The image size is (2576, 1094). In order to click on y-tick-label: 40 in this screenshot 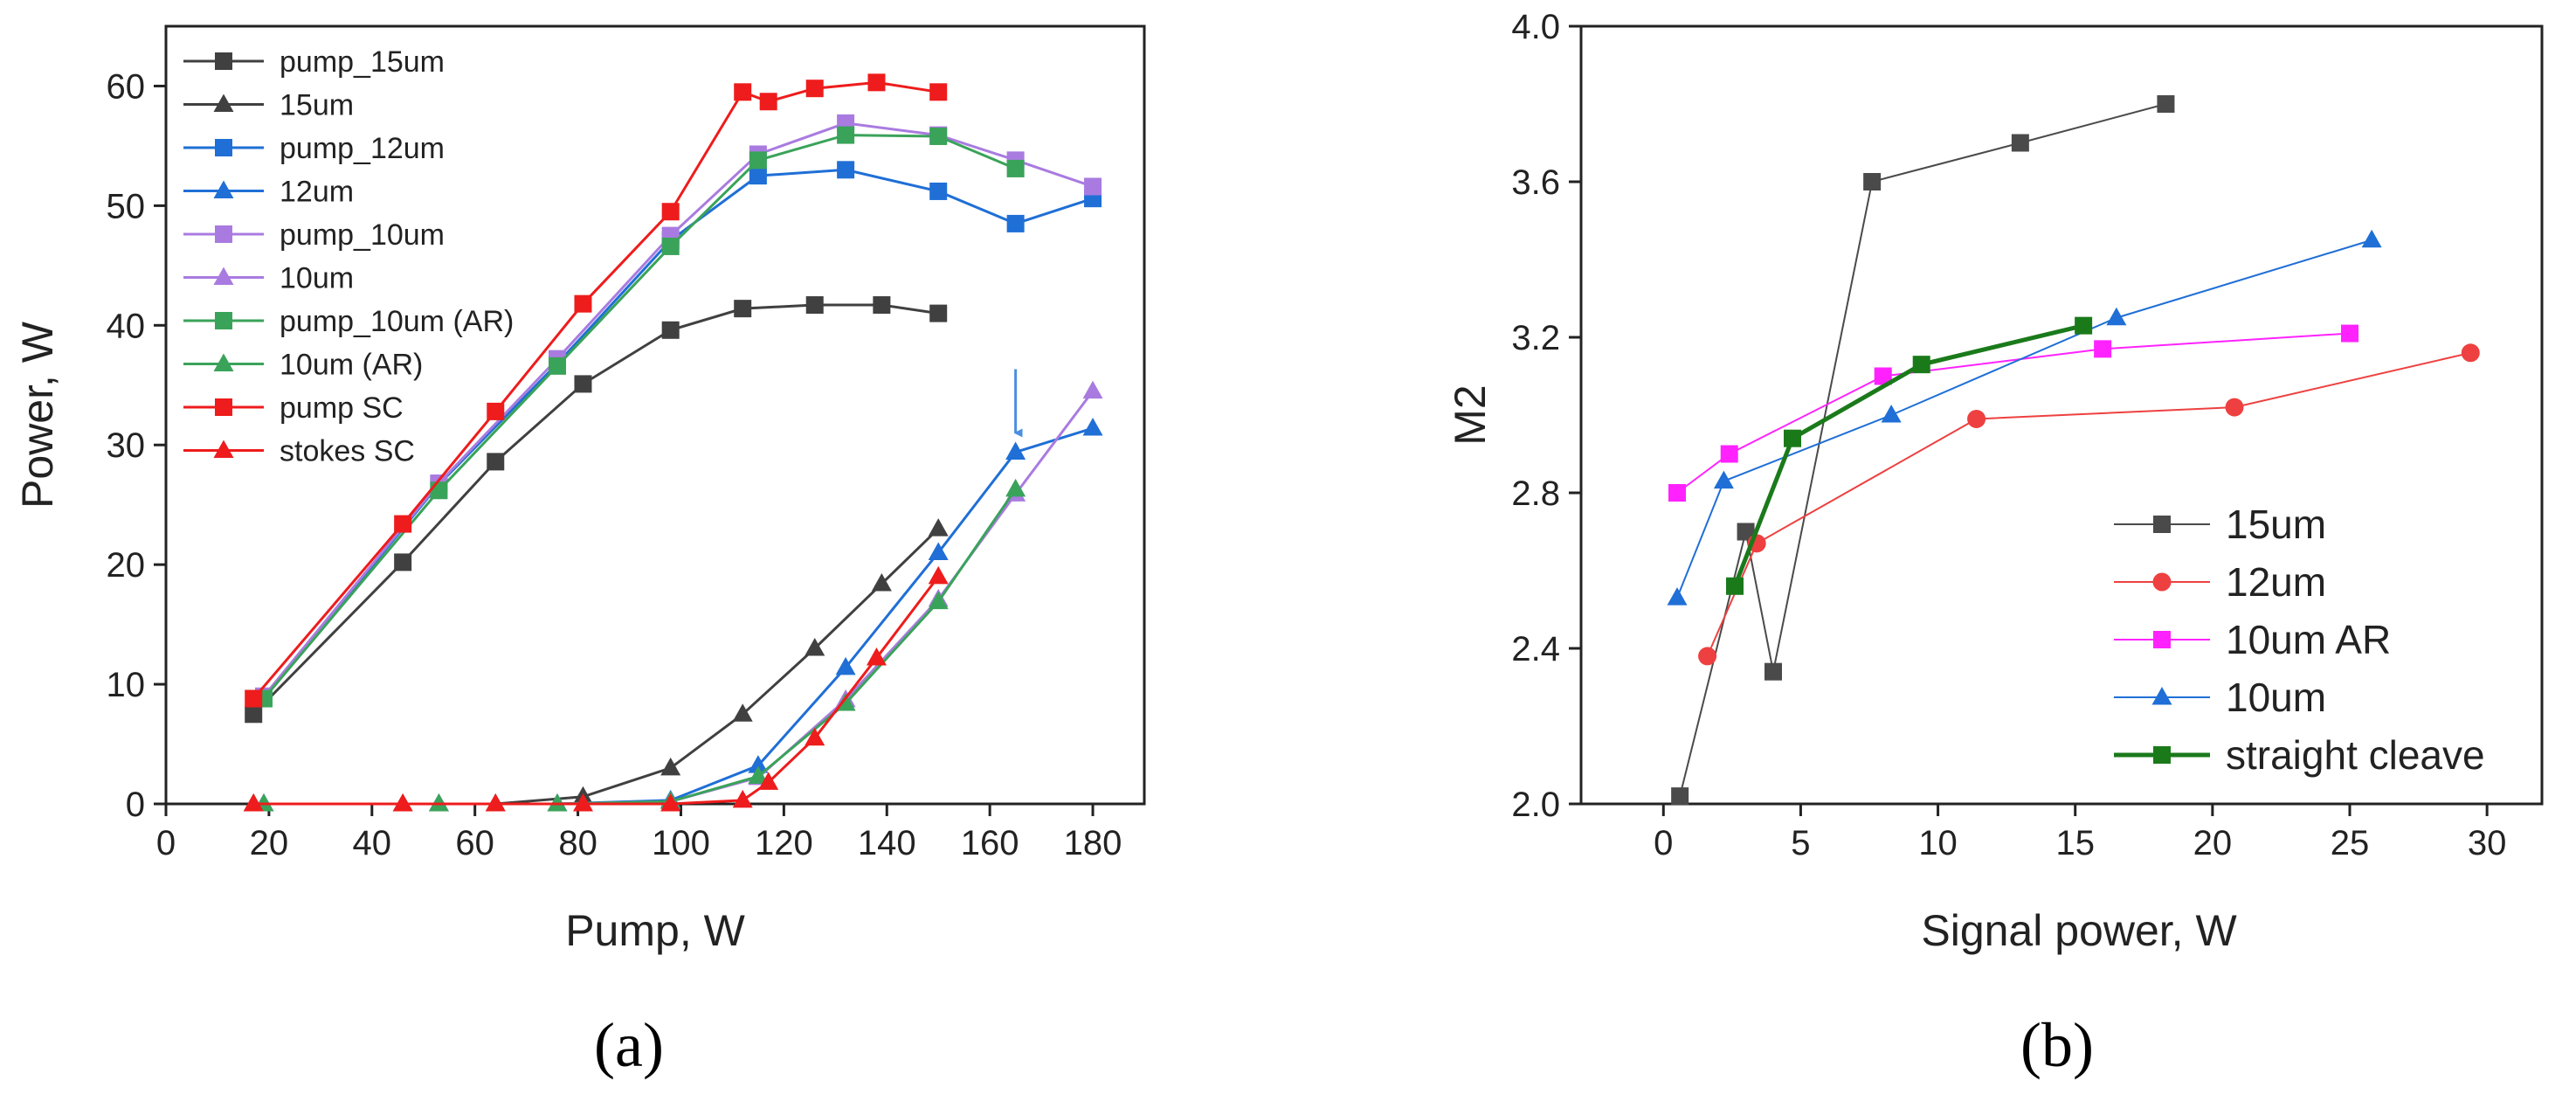, I will do `click(126, 326)`.